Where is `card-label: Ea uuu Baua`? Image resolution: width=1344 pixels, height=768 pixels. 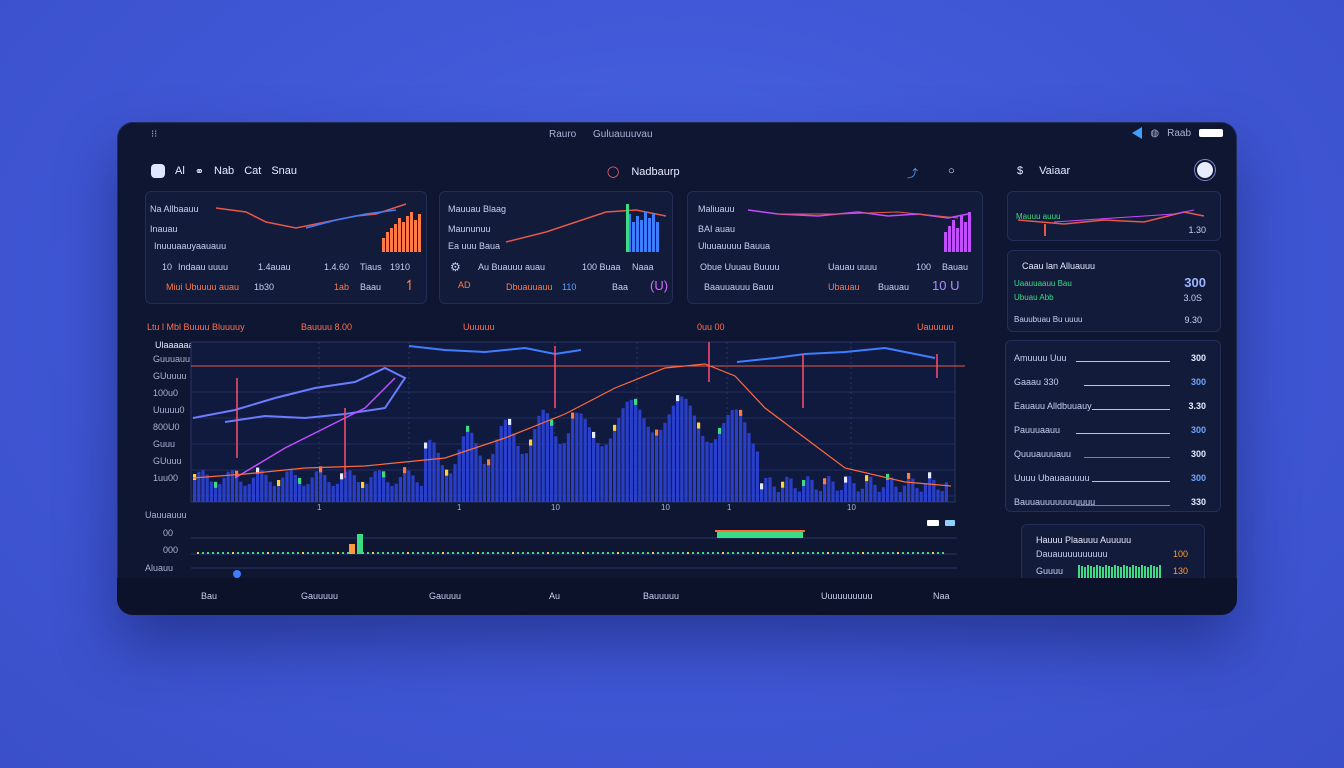
card-label: Ea uuu Baua is located at coordinates (474, 246).